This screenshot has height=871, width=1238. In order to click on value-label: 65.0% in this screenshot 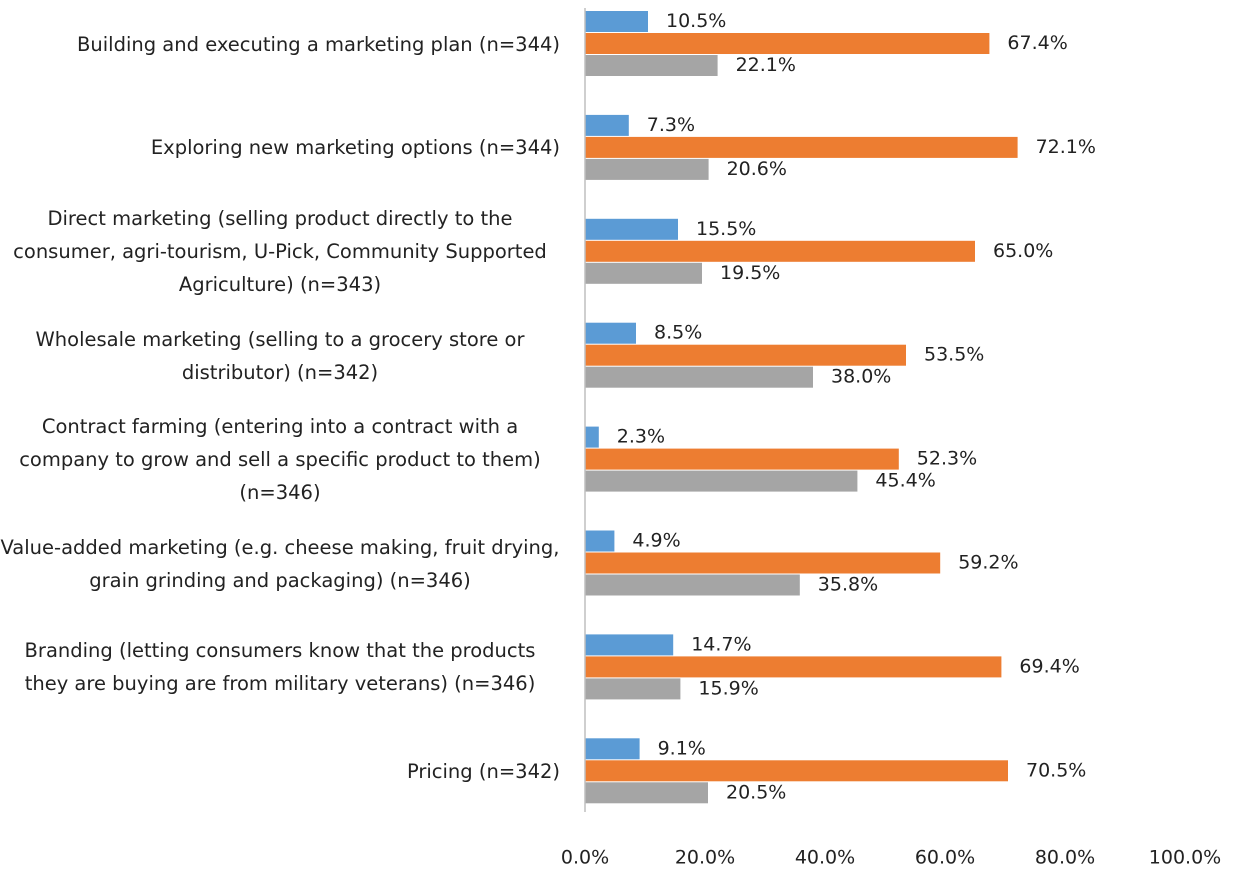, I will do `click(1023, 251)`.